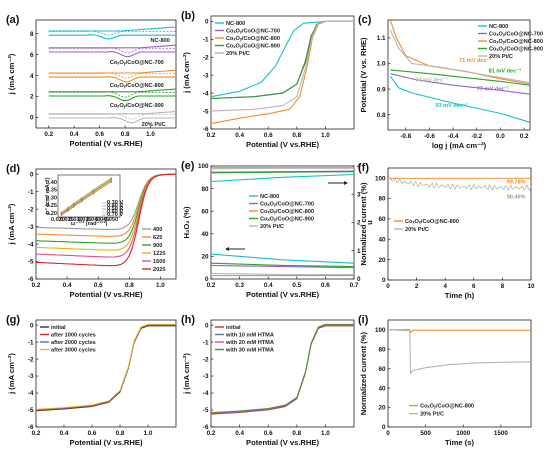  What do you see at coordinates (51, 191) in the screenshot?
I see `inset-y-tick: 0.35` at bounding box center [51, 191].